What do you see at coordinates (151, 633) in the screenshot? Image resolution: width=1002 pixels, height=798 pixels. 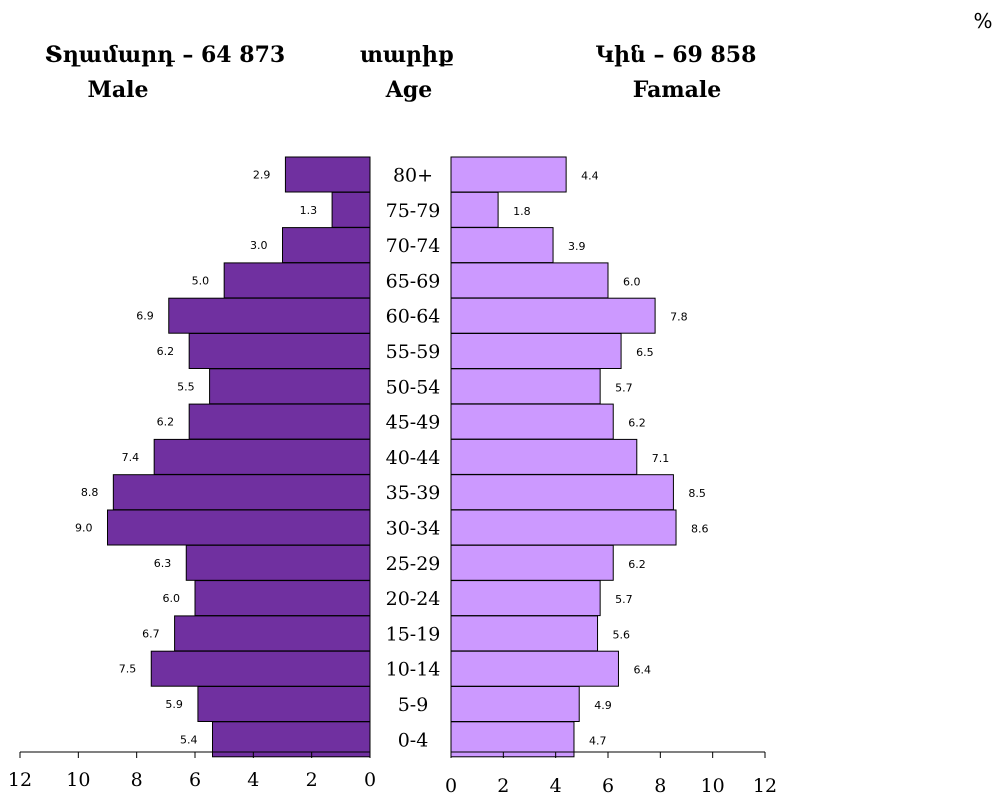 I see `male-data-label: 6.7` at bounding box center [151, 633].